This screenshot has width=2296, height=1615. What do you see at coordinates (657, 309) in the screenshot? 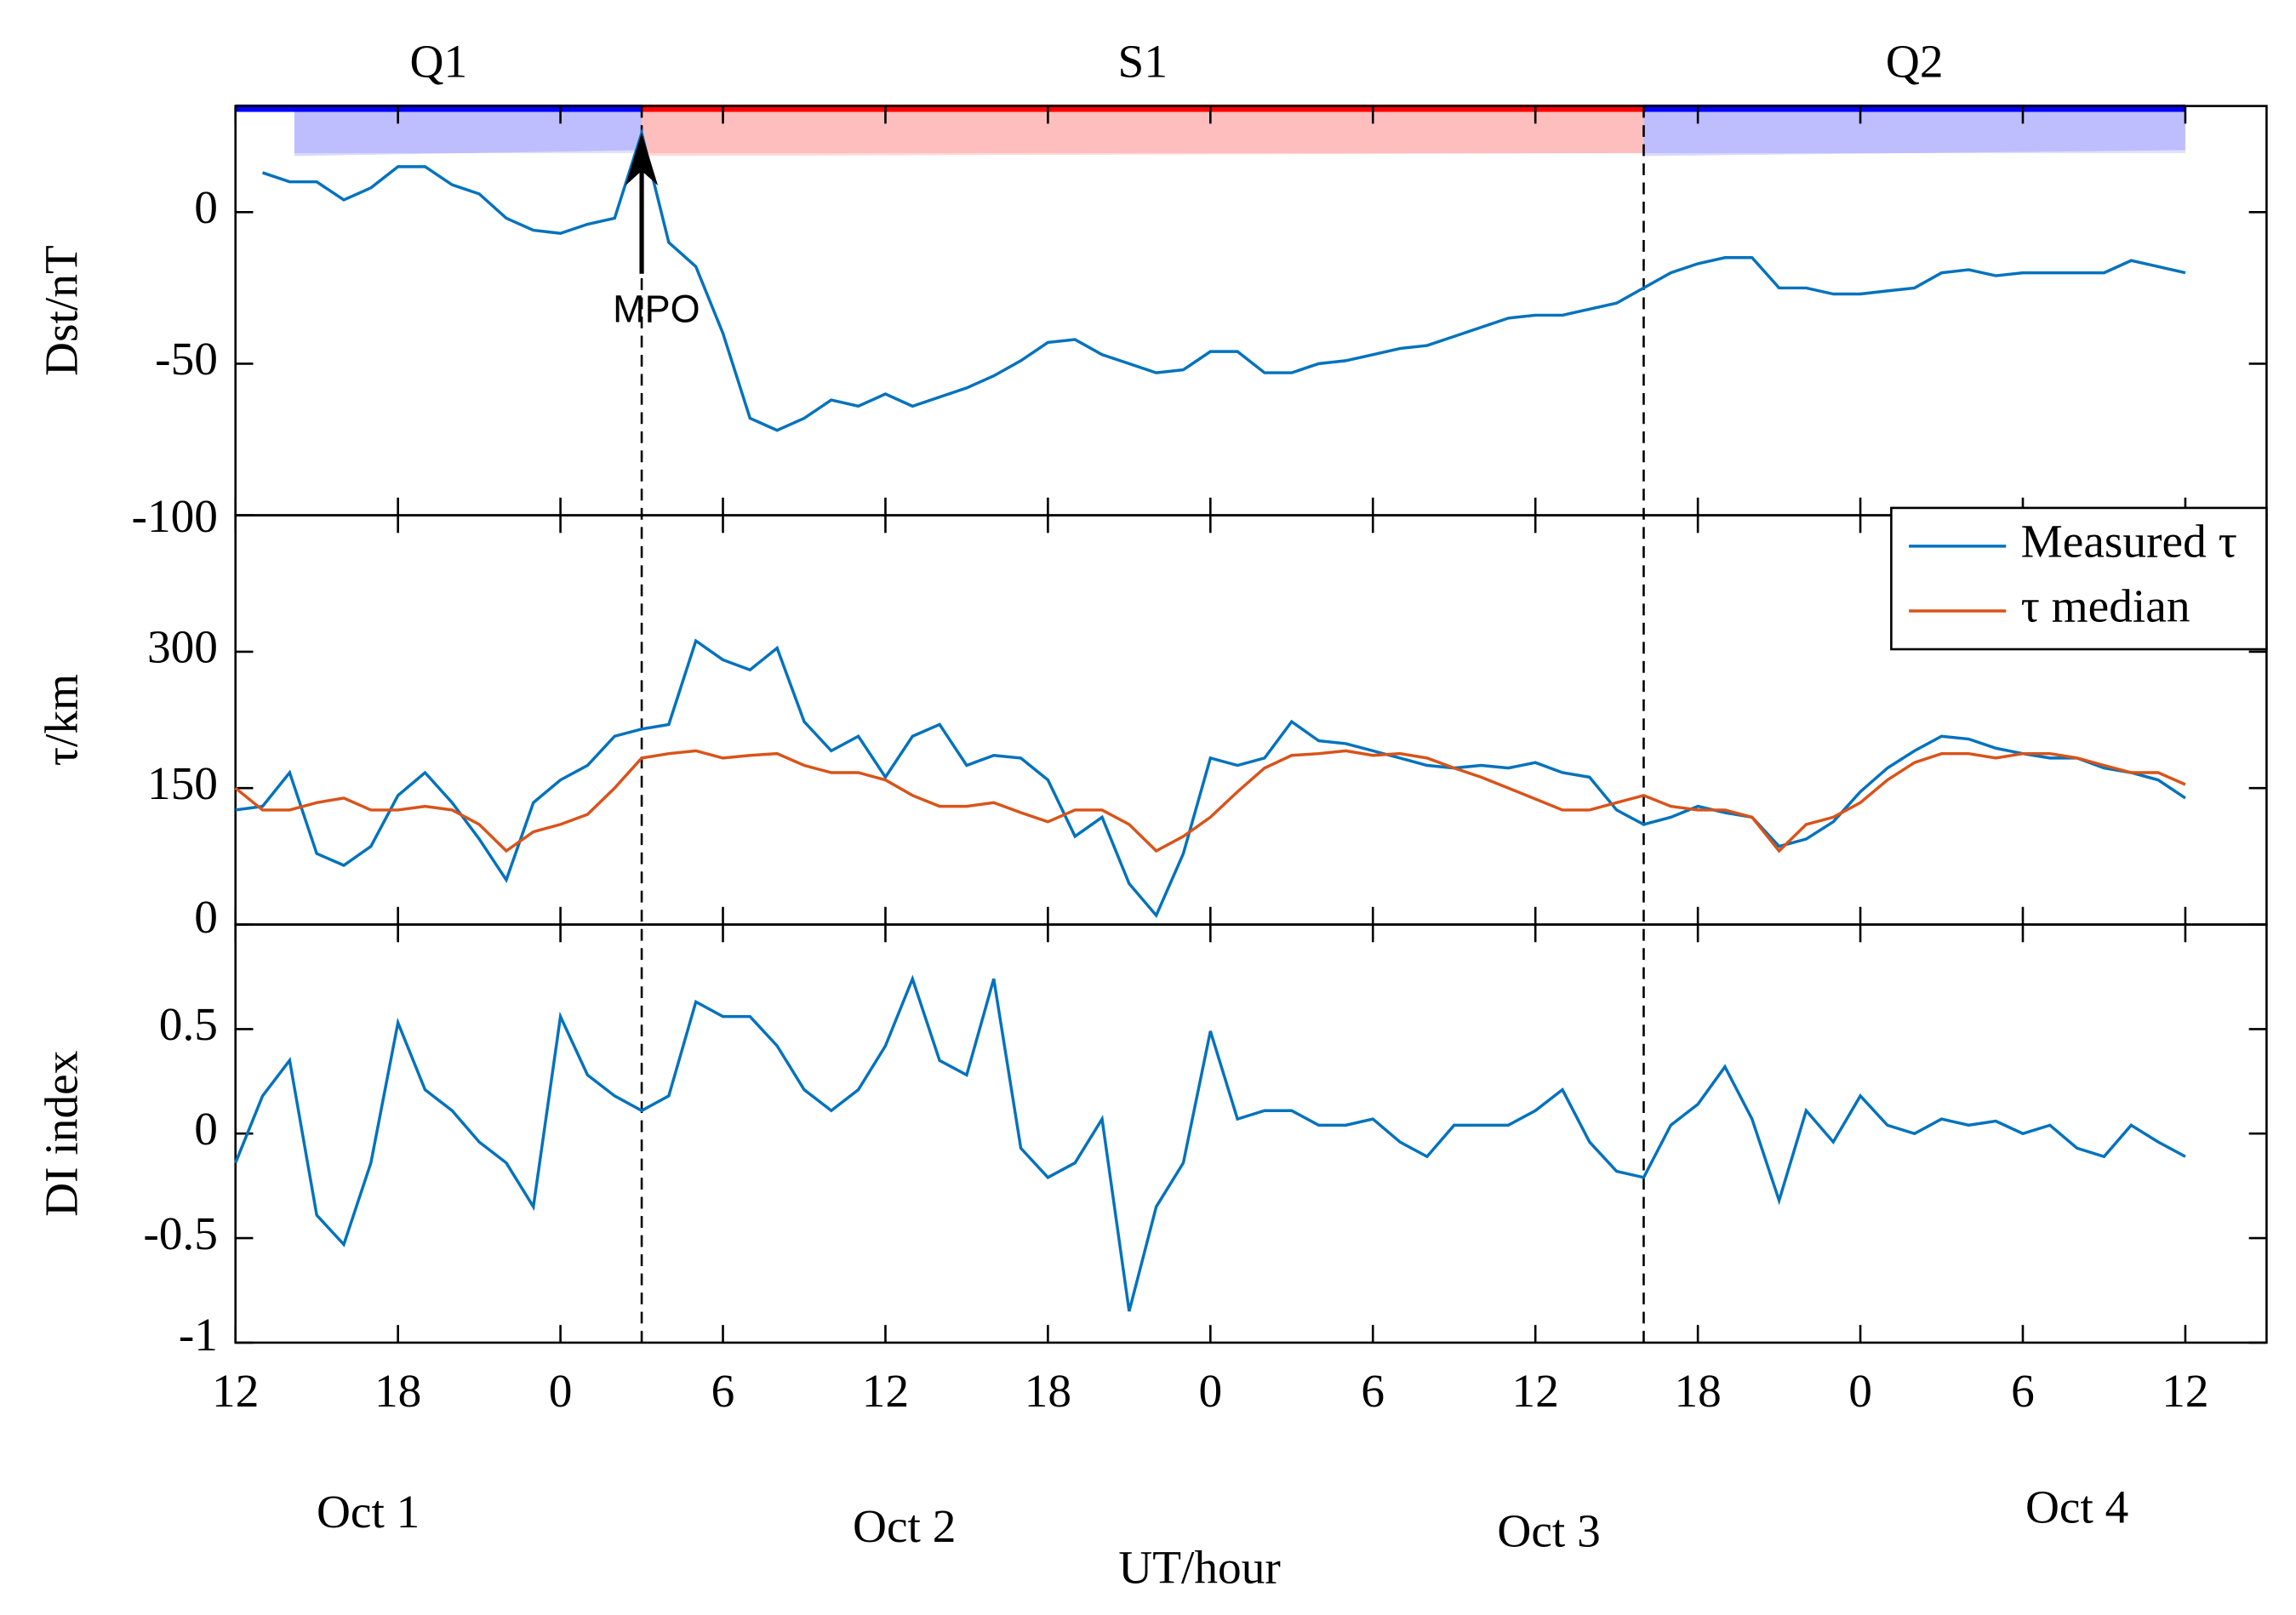
I see `annotation-label: MPO` at bounding box center [657, 309].